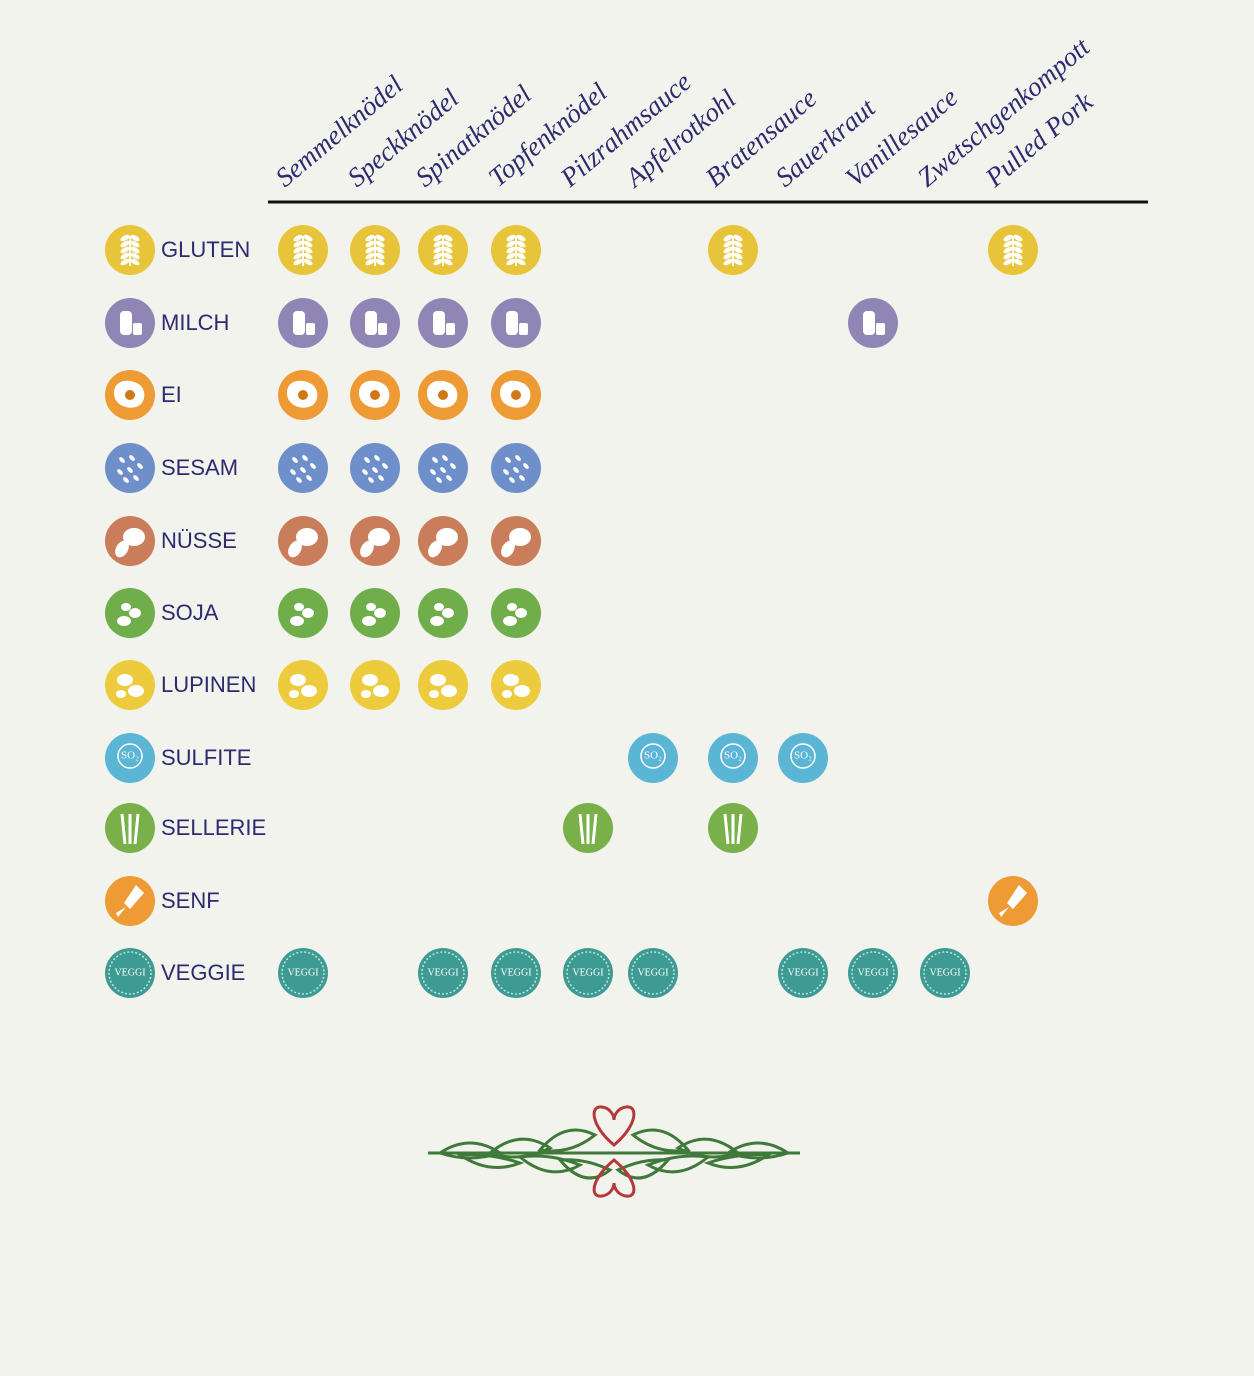  What do you see at coordinates (614, 1151) in the screenshot?
I see `ornament` at bounding box center [614, 1151].